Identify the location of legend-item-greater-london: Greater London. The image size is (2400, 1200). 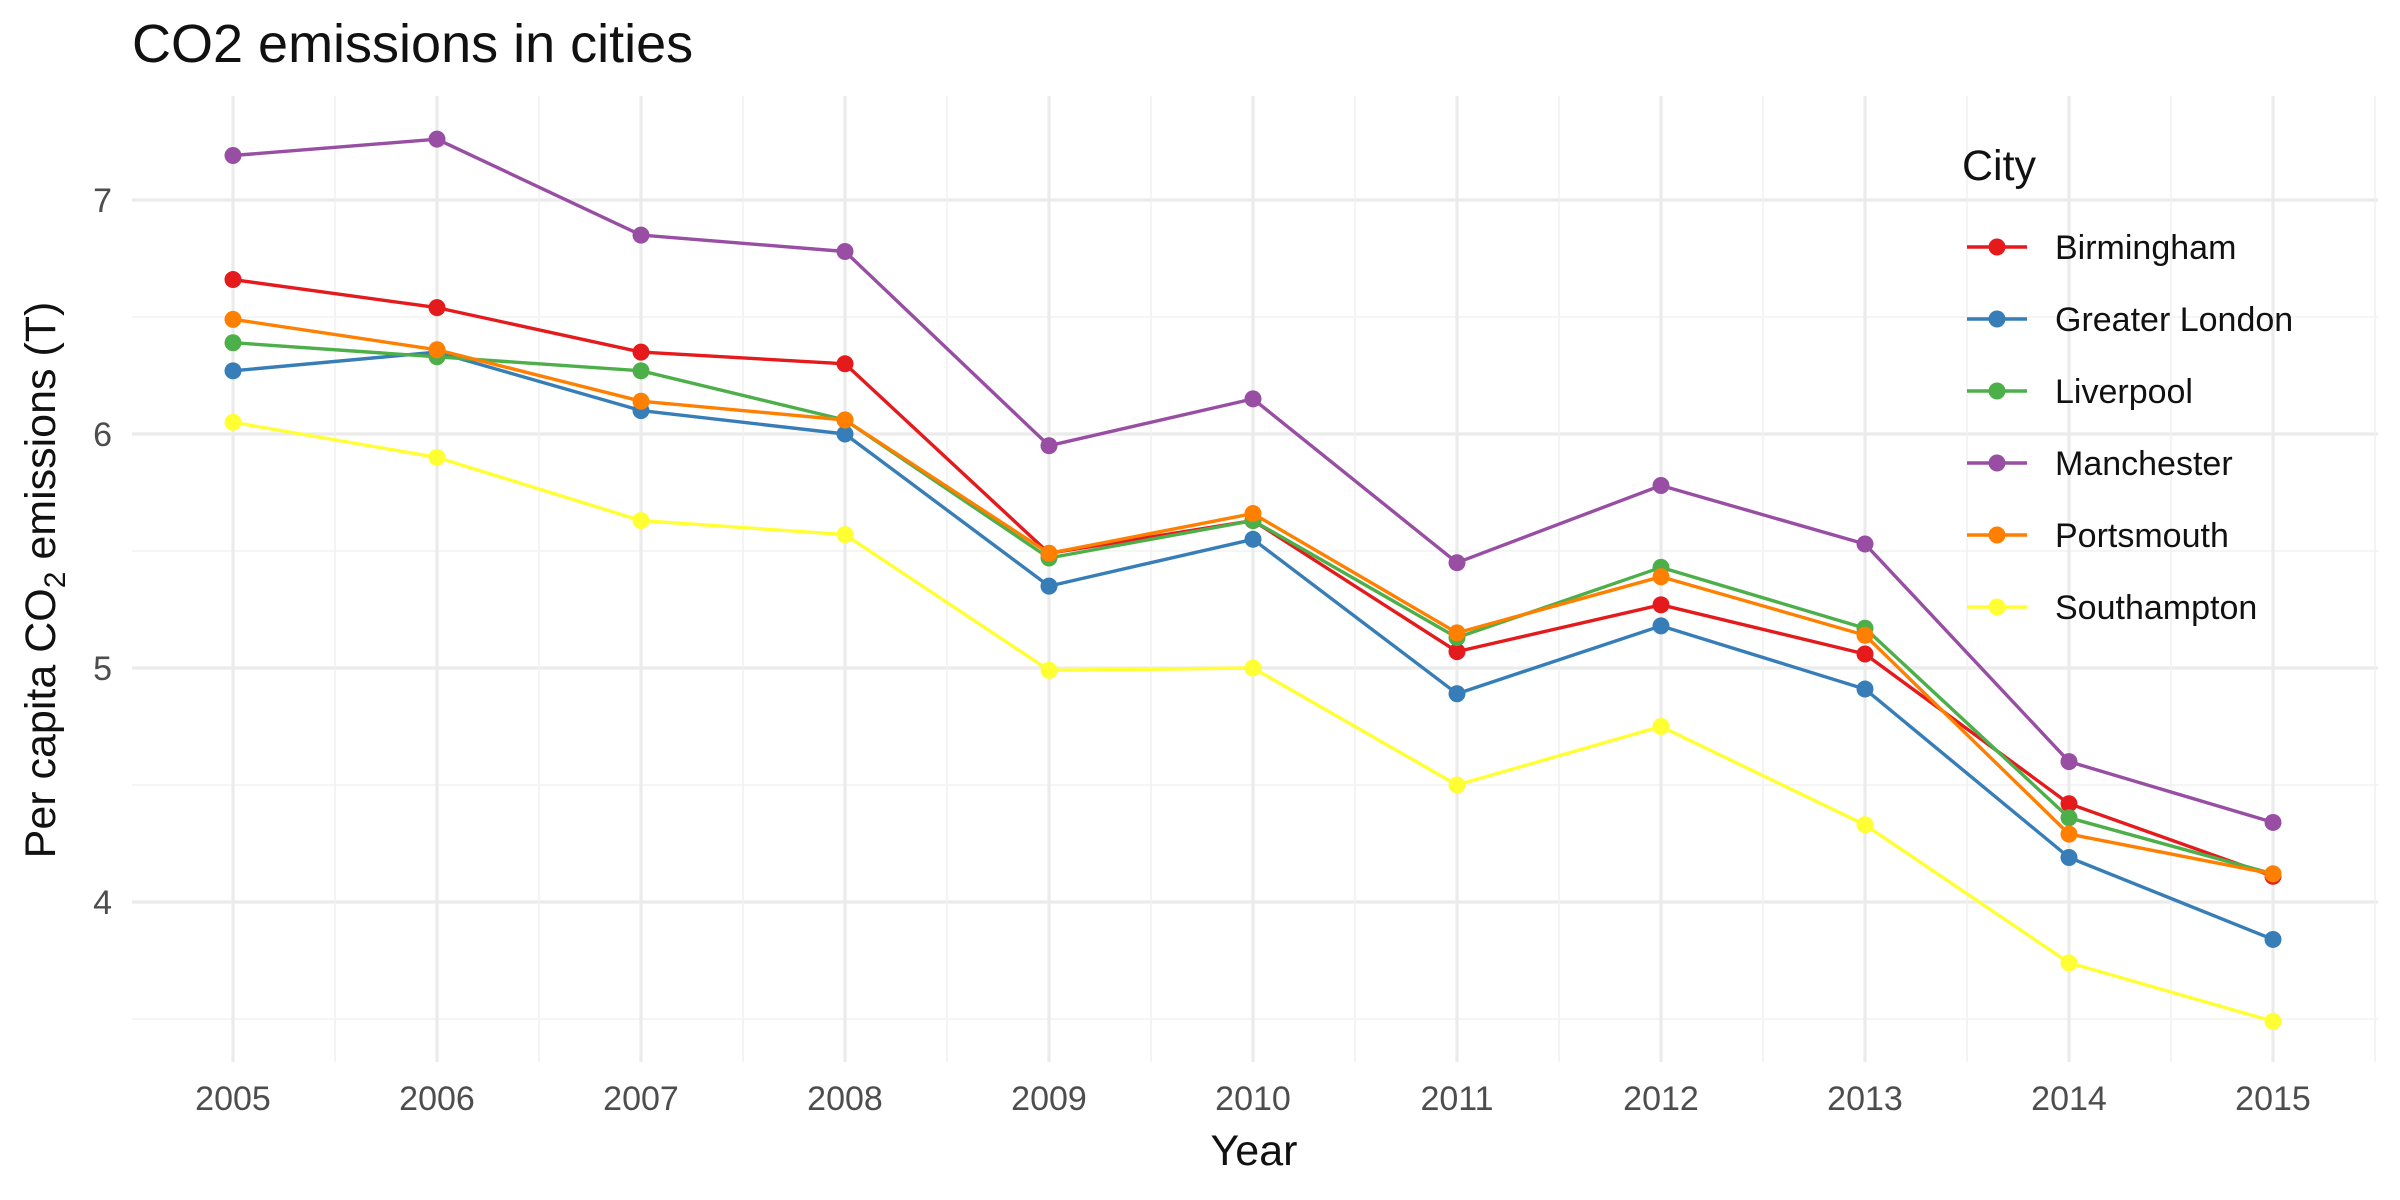
(2130, 320).